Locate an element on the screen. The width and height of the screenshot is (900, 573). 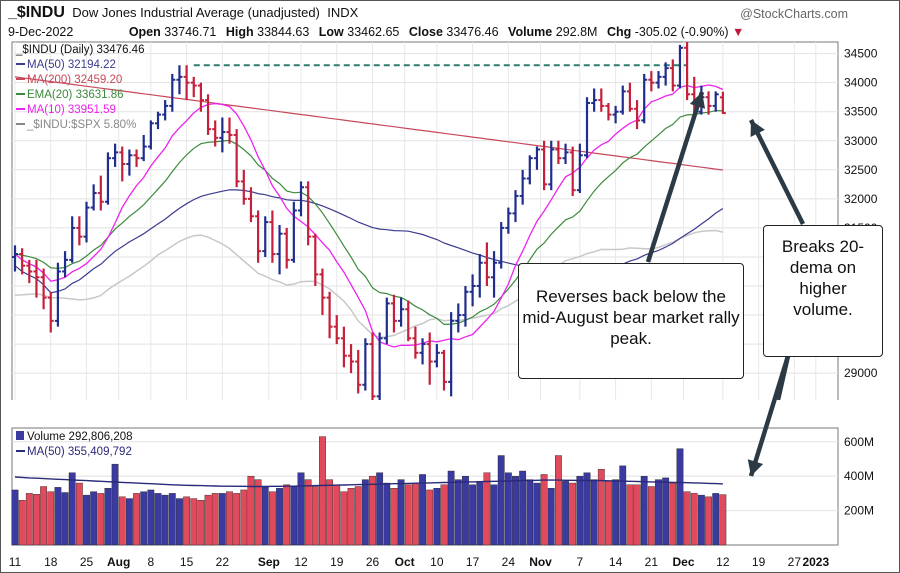
arrow-reversal-head is located at coordinates (697, 100).